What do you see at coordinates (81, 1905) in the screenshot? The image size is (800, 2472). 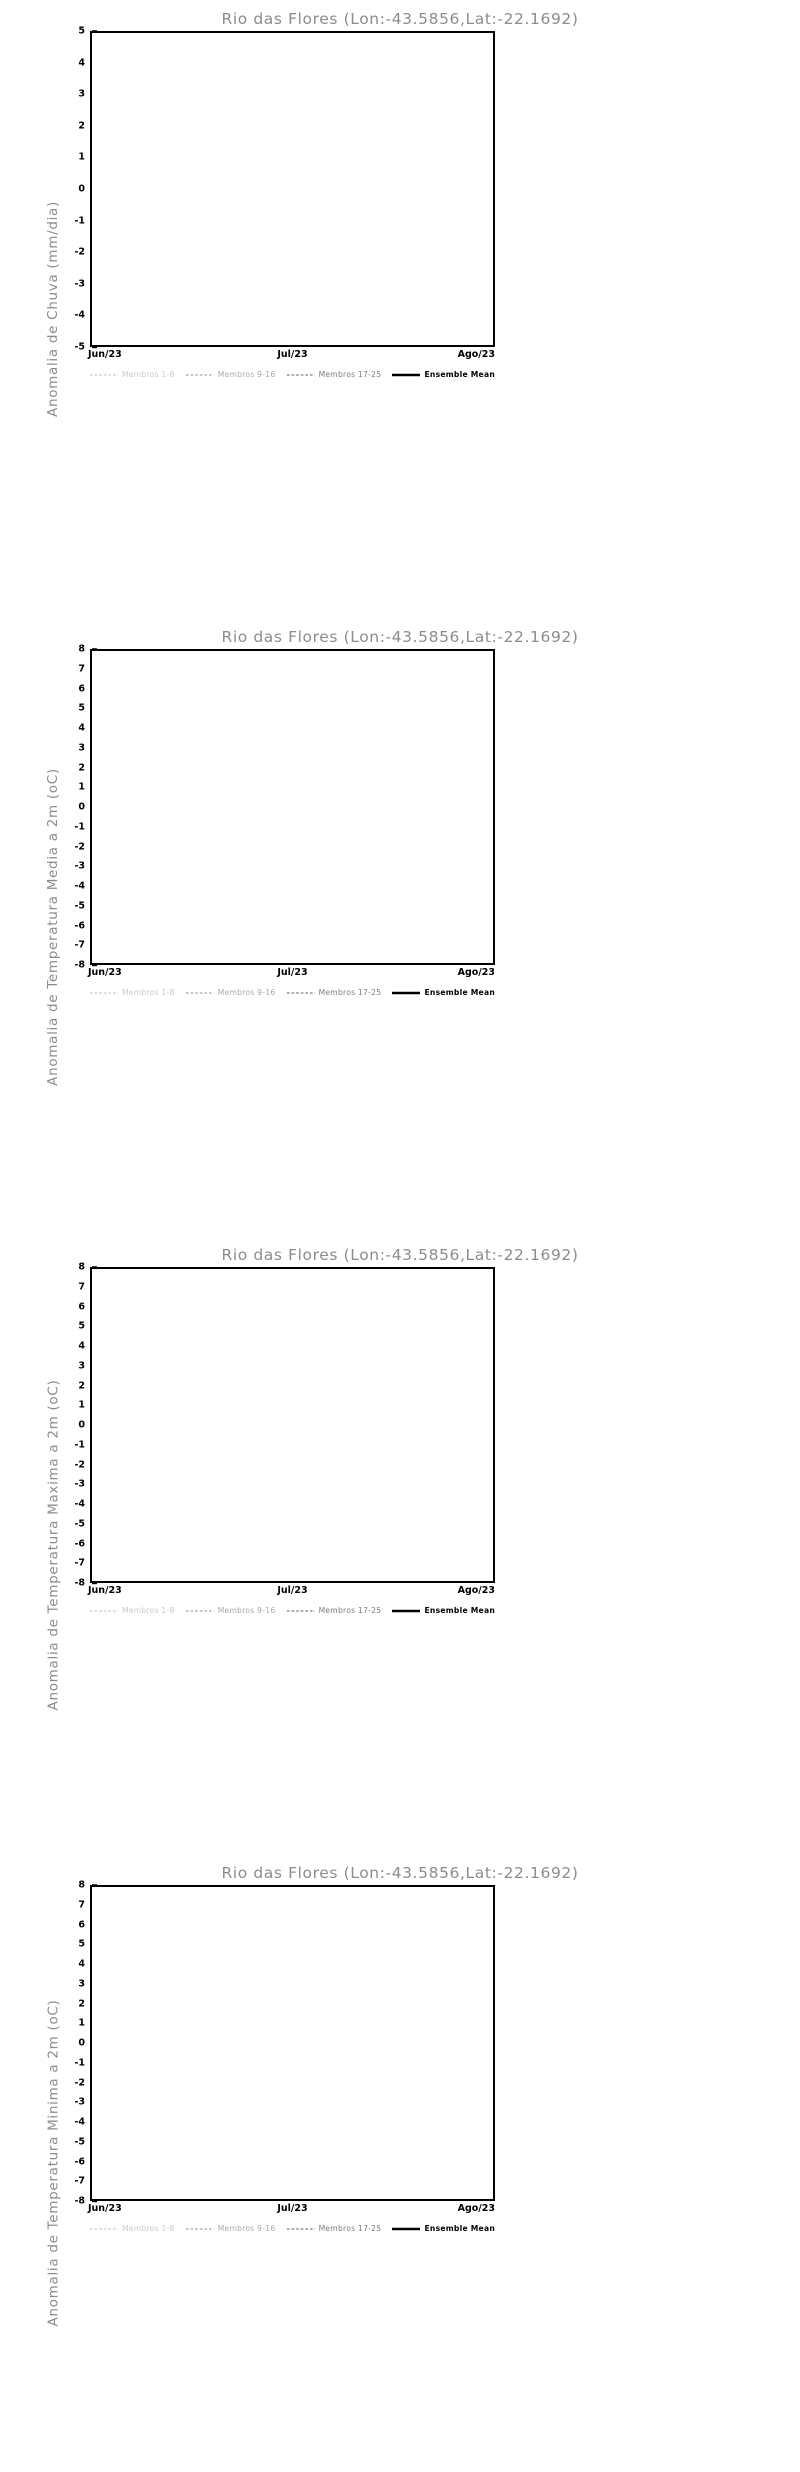 I see `y-tick-label: 7` at bounding box center [81, 1905].